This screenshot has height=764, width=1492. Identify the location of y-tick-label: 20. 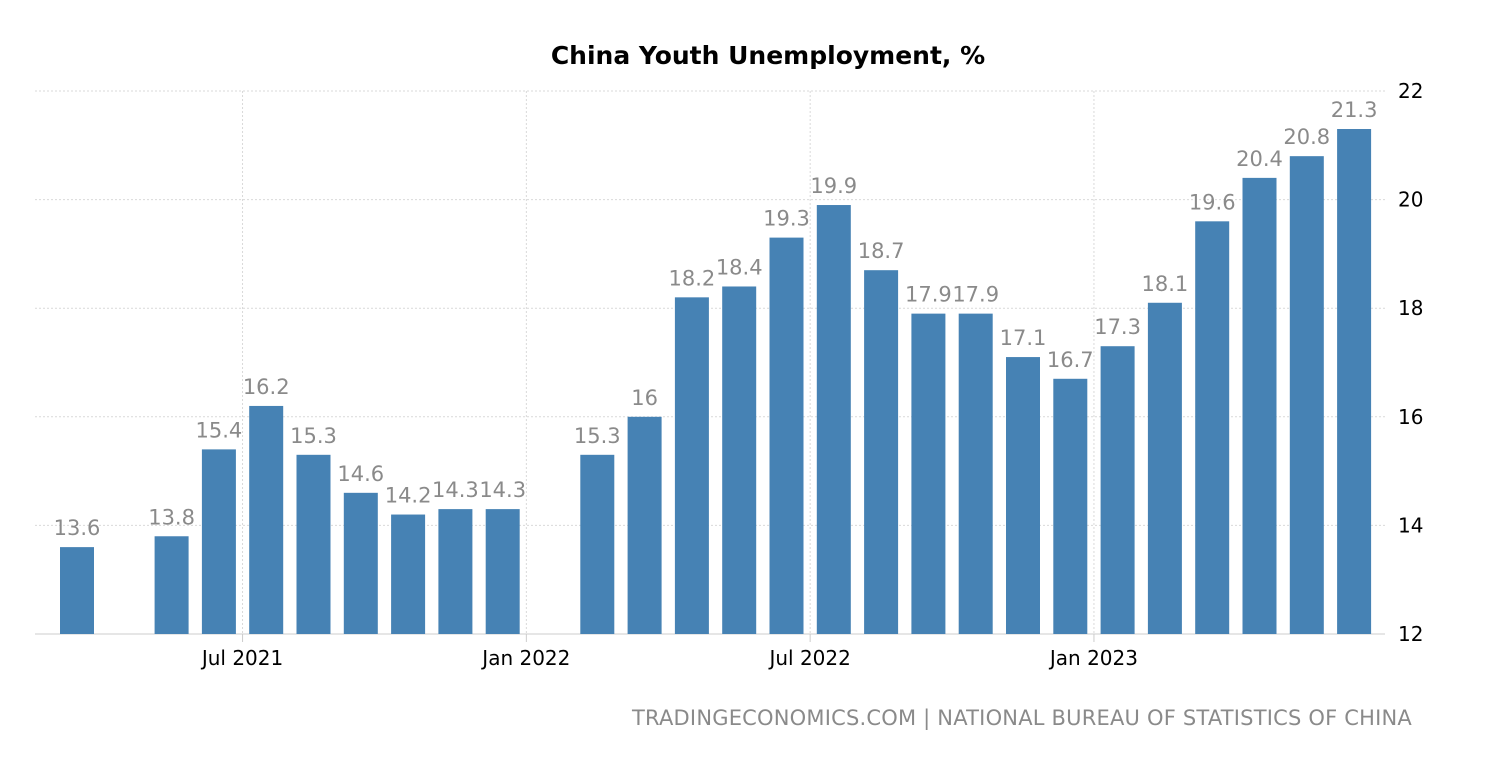
(1410, 200).